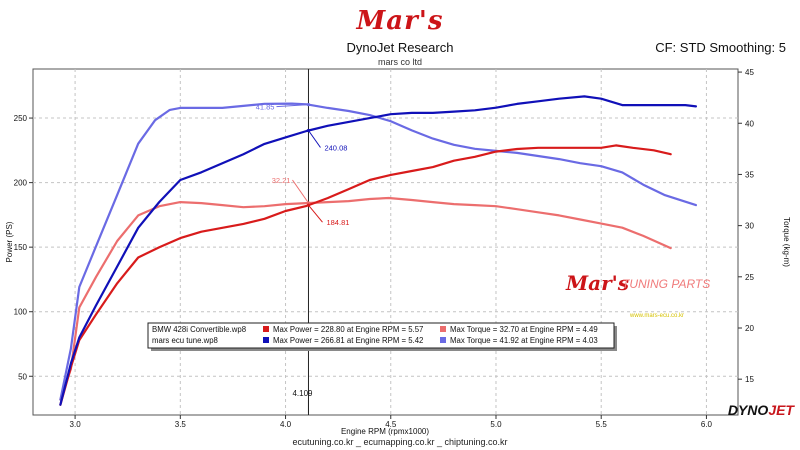 The height and width of the screenshot is (450, 800). I want to click on y-tick-label-left: 50, so click(22, 376).